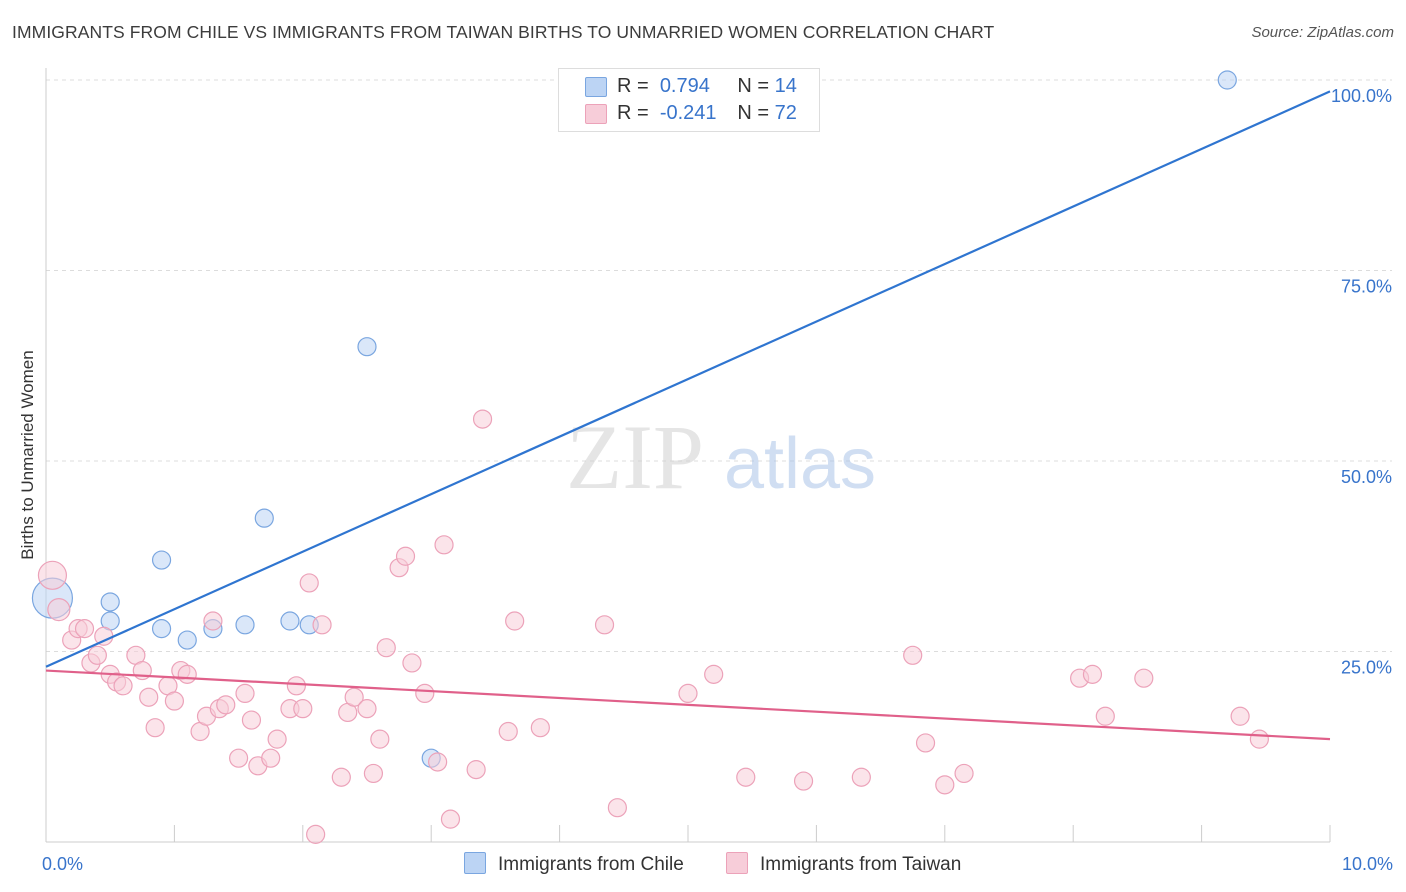 The image size is (1406, 892). What do you see at coordinates (737, 863) in the screenshot?
I see `legend-swatch-taiwan` at bounding box center [737, 863].